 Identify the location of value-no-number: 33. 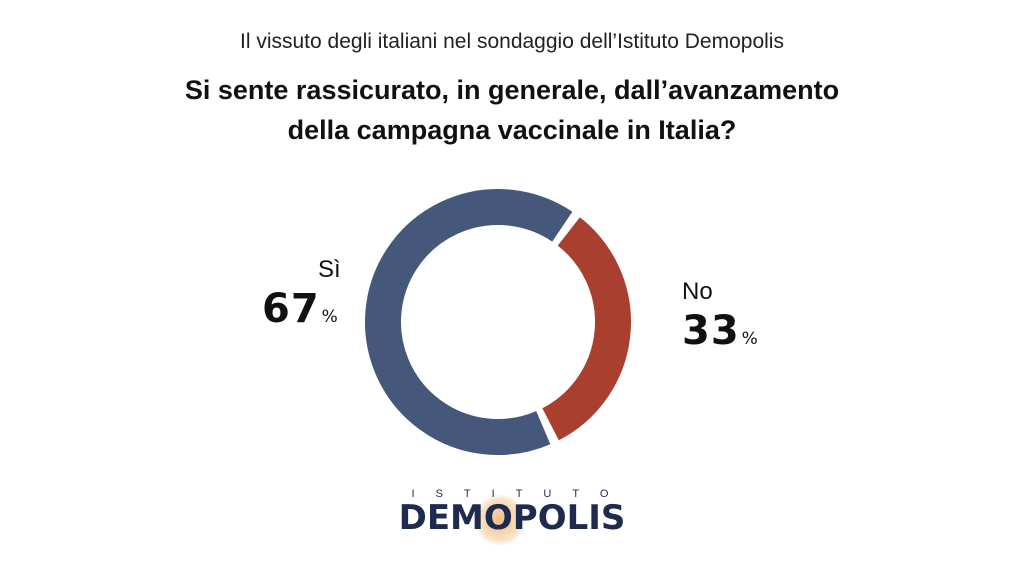
(711, 331).